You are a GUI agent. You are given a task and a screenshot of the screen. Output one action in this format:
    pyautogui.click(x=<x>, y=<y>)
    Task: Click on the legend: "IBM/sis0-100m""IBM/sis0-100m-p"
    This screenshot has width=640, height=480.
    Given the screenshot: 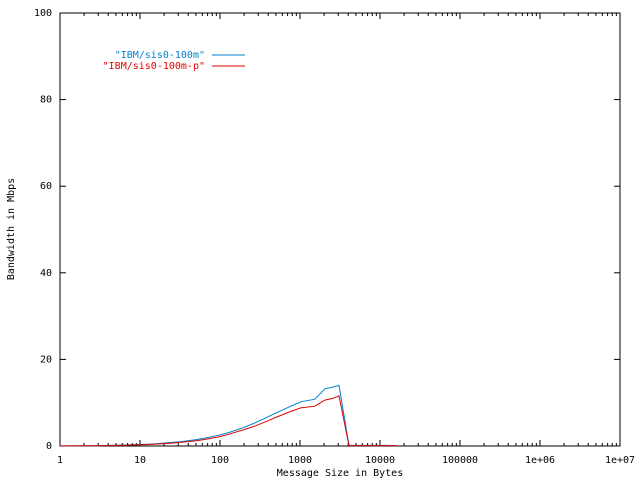 What is the action you would take?
    pyautogui.click(x=174, y=61)
    